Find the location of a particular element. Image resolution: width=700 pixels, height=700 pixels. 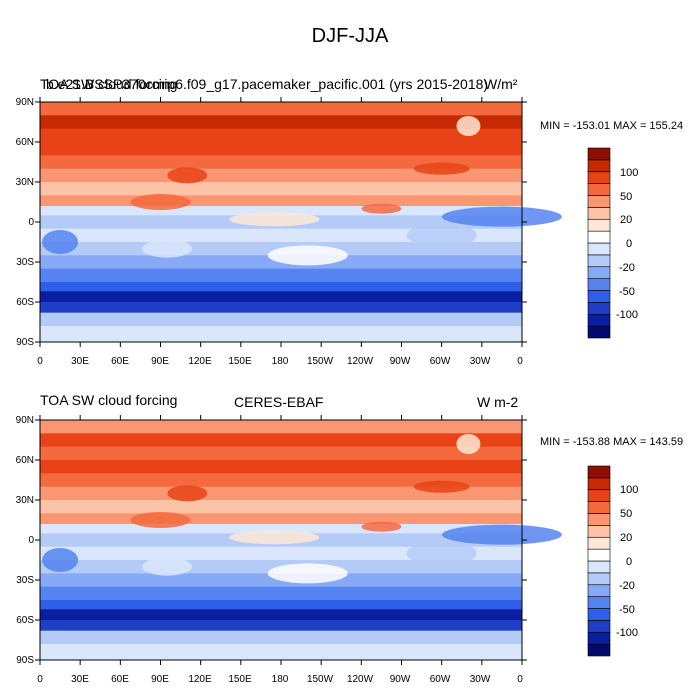

top-cb-m20: -20 is located at coordinates (627, 268).